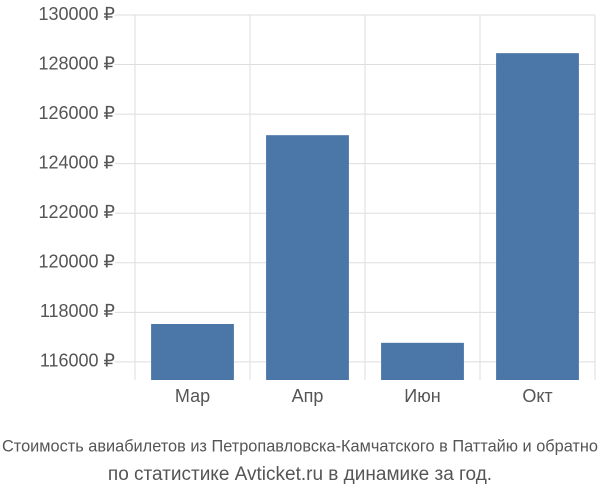 The image size is (600, 500). What do you see at coordinates (192, 396) in the screenshot?
I see `x-tick-label: Мар` at bounding box center [192, 396].